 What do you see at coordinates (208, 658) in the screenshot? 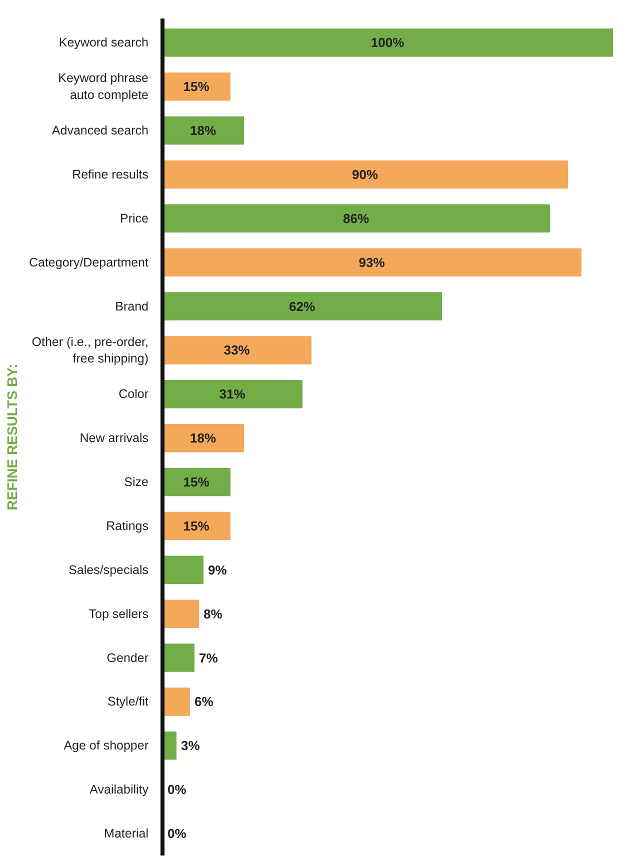
I see `data-label: 7%` at bounding box center [208, 658].